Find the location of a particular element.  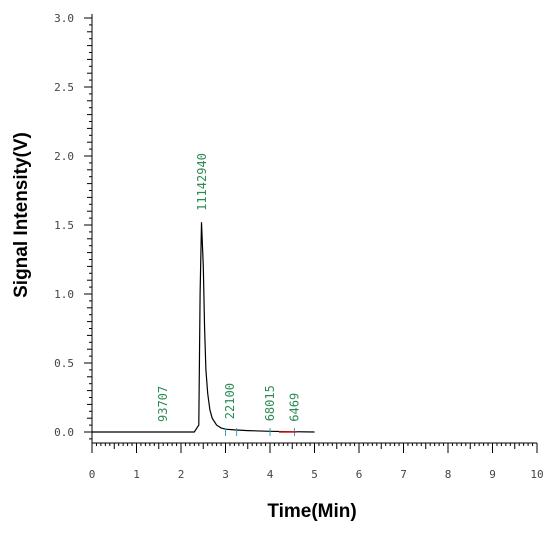

peak-area-label: 93707 is located at coordinates (163, 404).